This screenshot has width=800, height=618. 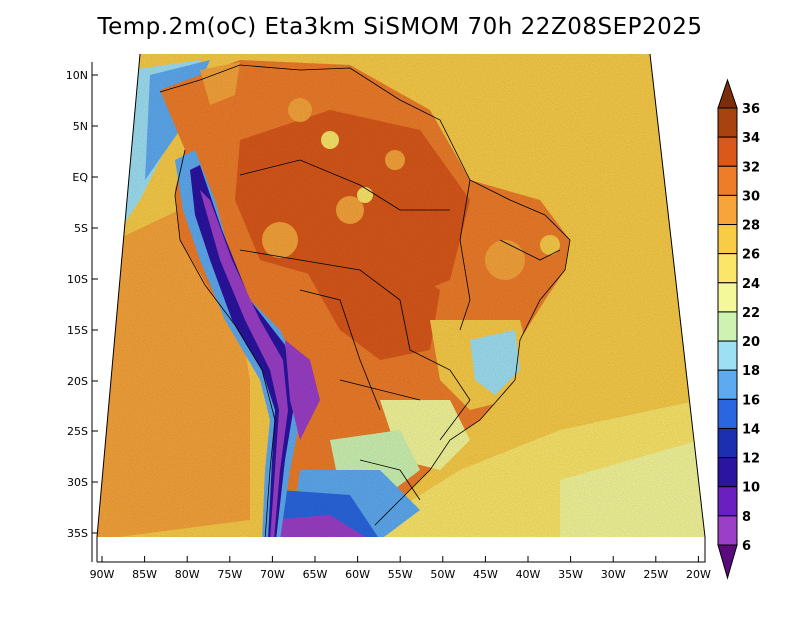 What do you see at coordinates (77, 279) in the screenshot?
I see `lat-tick-label: 10S` at bounding box center [77, 279].